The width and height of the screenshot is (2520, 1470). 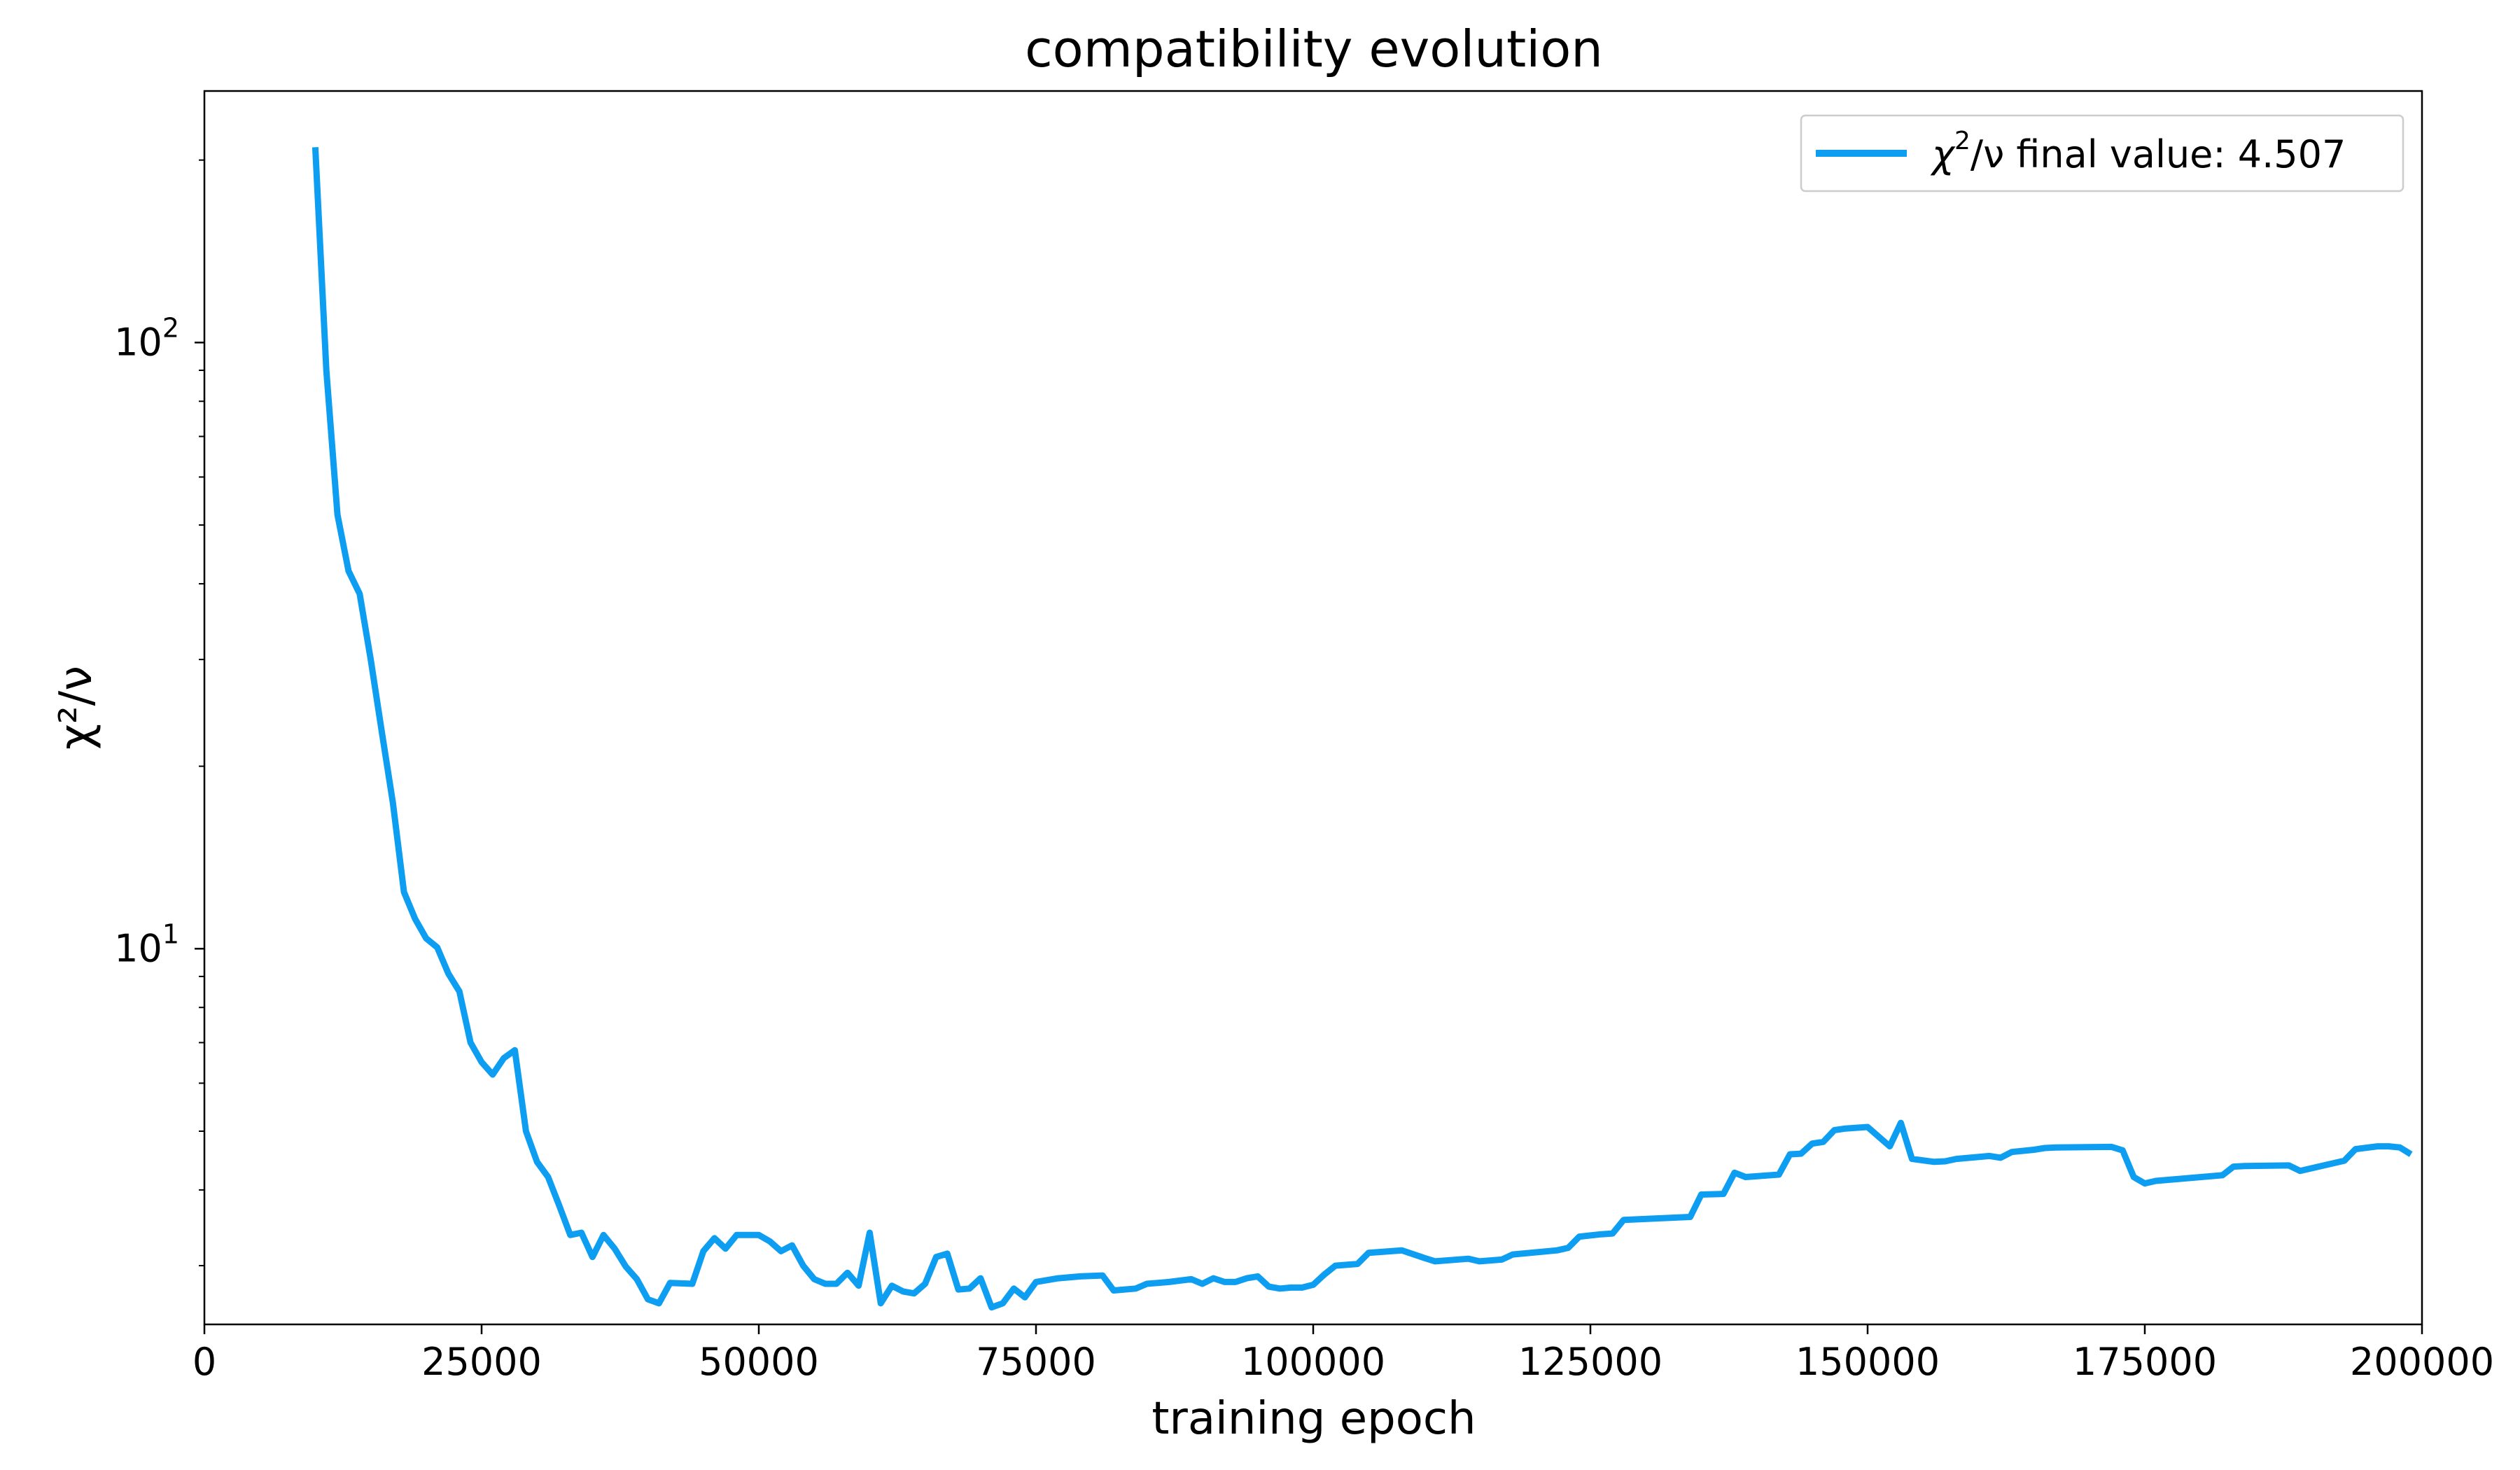 What do you see at coordinates (2145, 1362) in the screenshot?
I see `x-tick-label: 175000` at bounding box center [2145, 1362].